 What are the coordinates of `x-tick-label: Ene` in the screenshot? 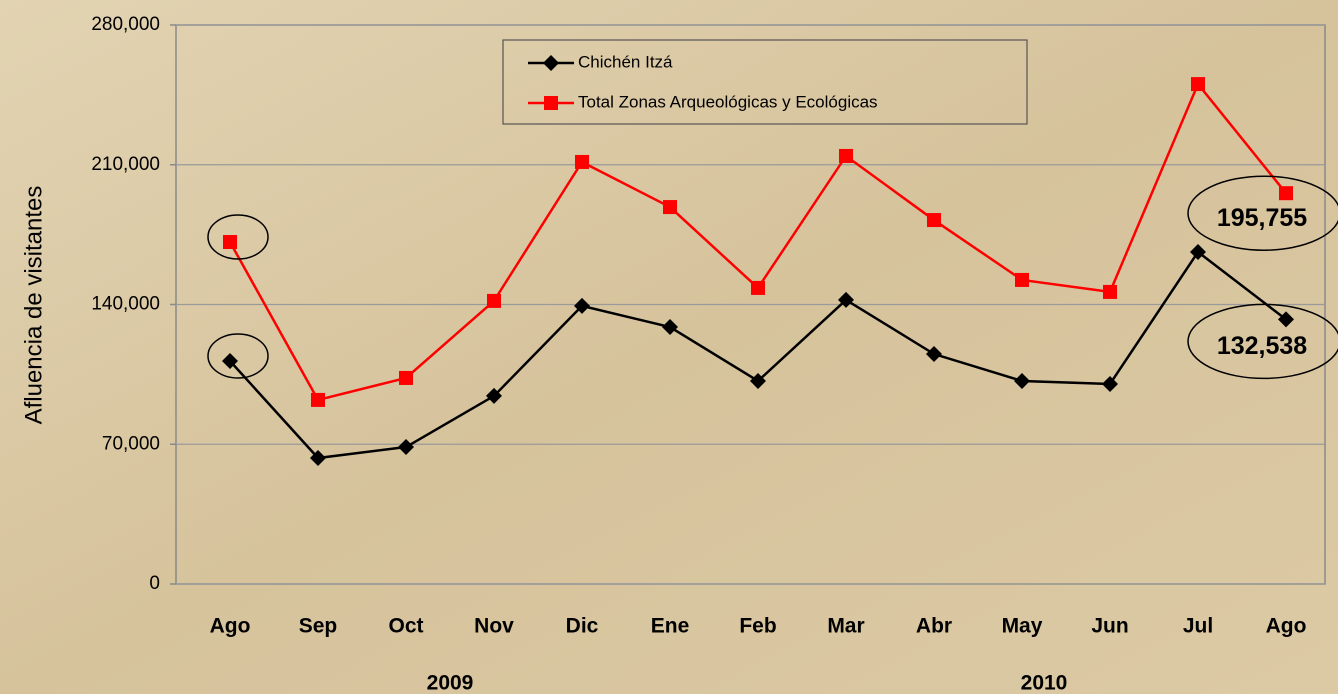 It's located at (670, 626).